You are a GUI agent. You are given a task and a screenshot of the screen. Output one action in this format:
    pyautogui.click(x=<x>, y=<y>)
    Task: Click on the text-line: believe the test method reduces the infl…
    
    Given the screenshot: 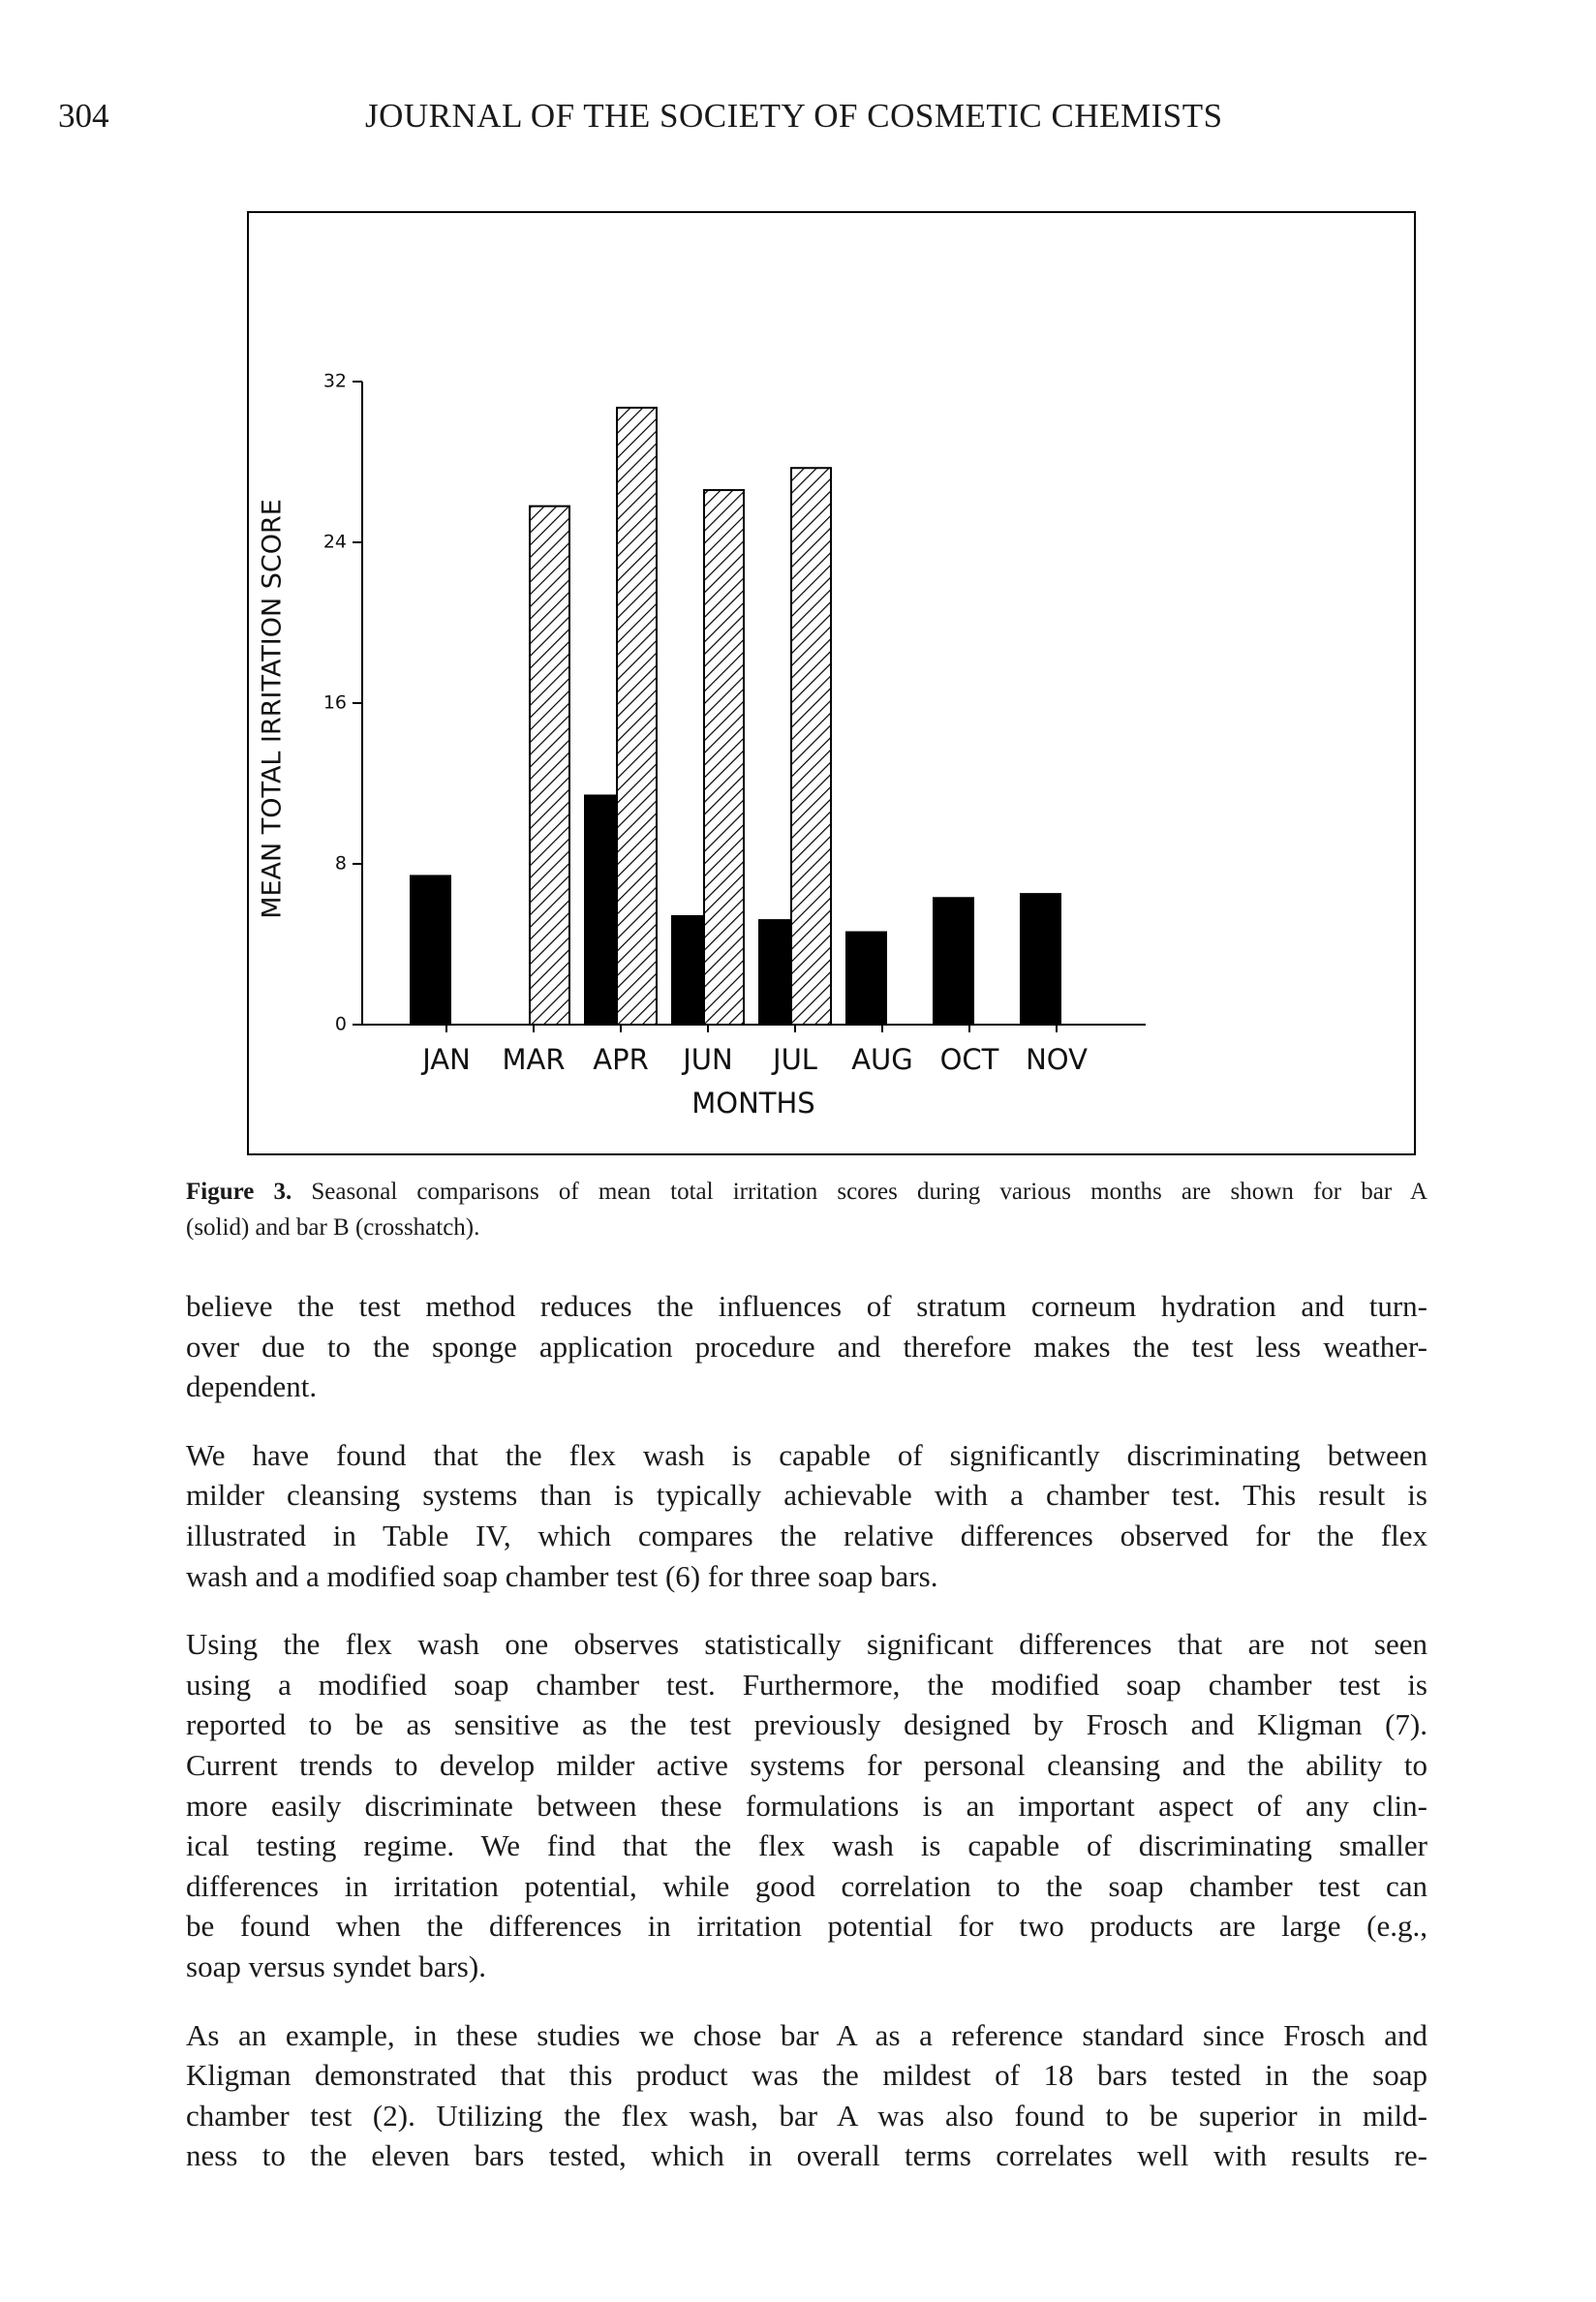 What is the action you would take?
    pyautogui.click(x=806, y=1306)
    